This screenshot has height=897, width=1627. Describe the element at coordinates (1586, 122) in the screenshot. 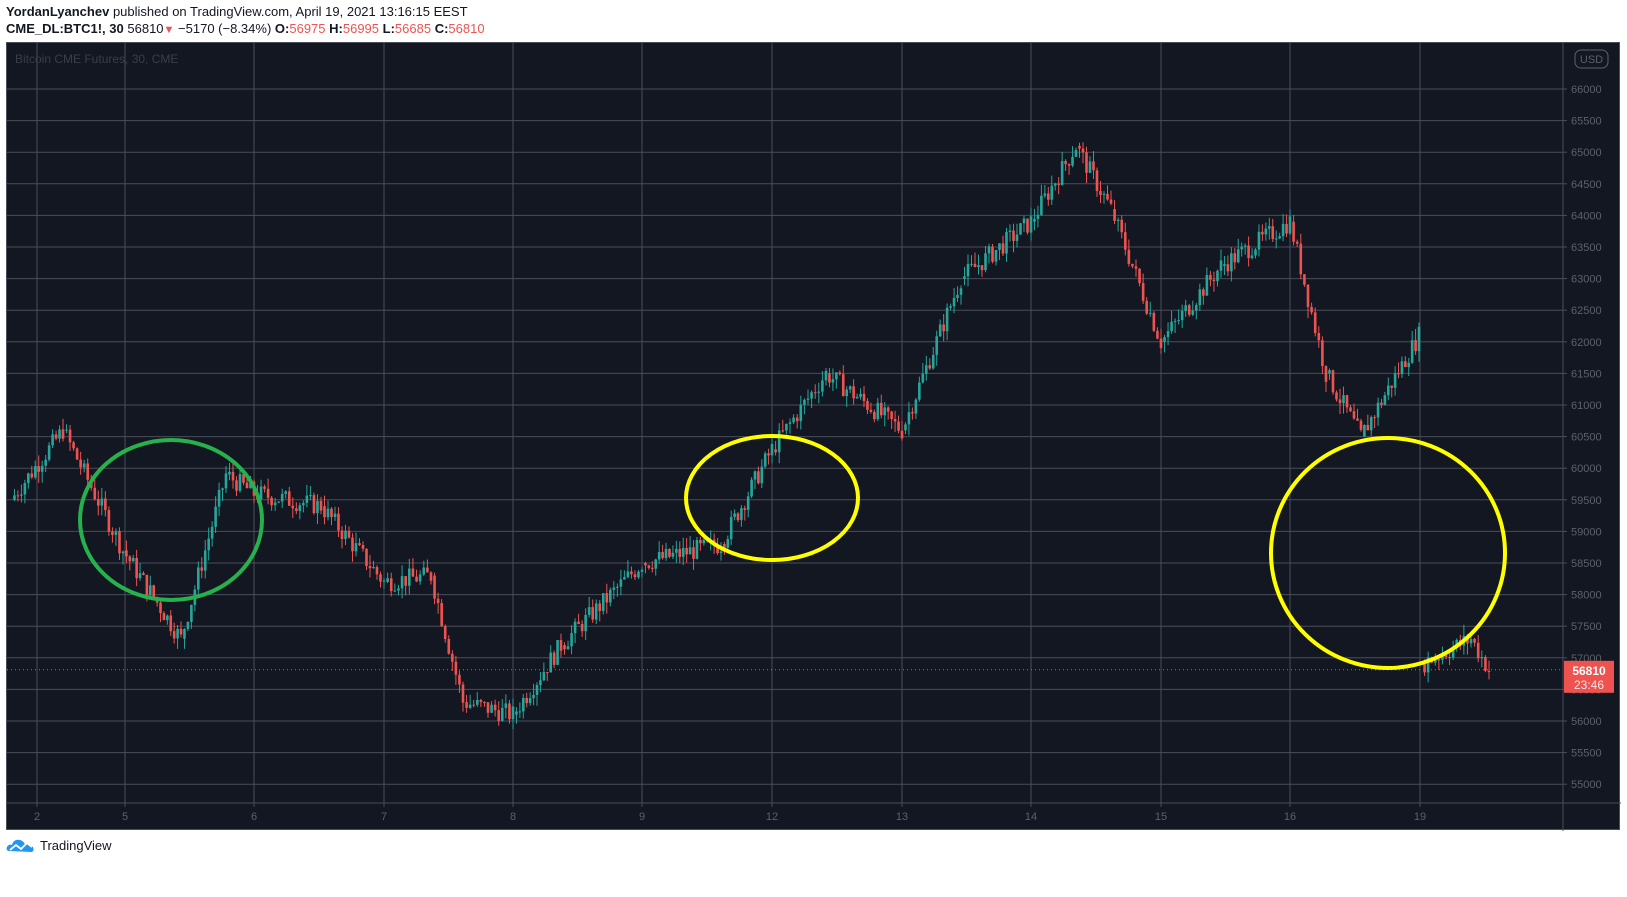

I see `price-axis-label: 65500` at that location.